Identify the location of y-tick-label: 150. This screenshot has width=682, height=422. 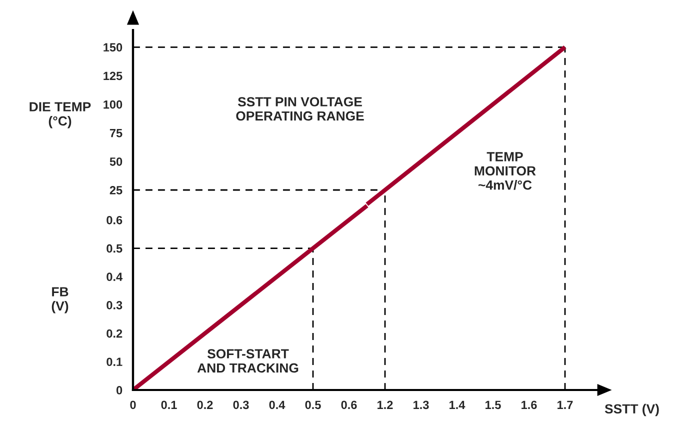
(113, 47).